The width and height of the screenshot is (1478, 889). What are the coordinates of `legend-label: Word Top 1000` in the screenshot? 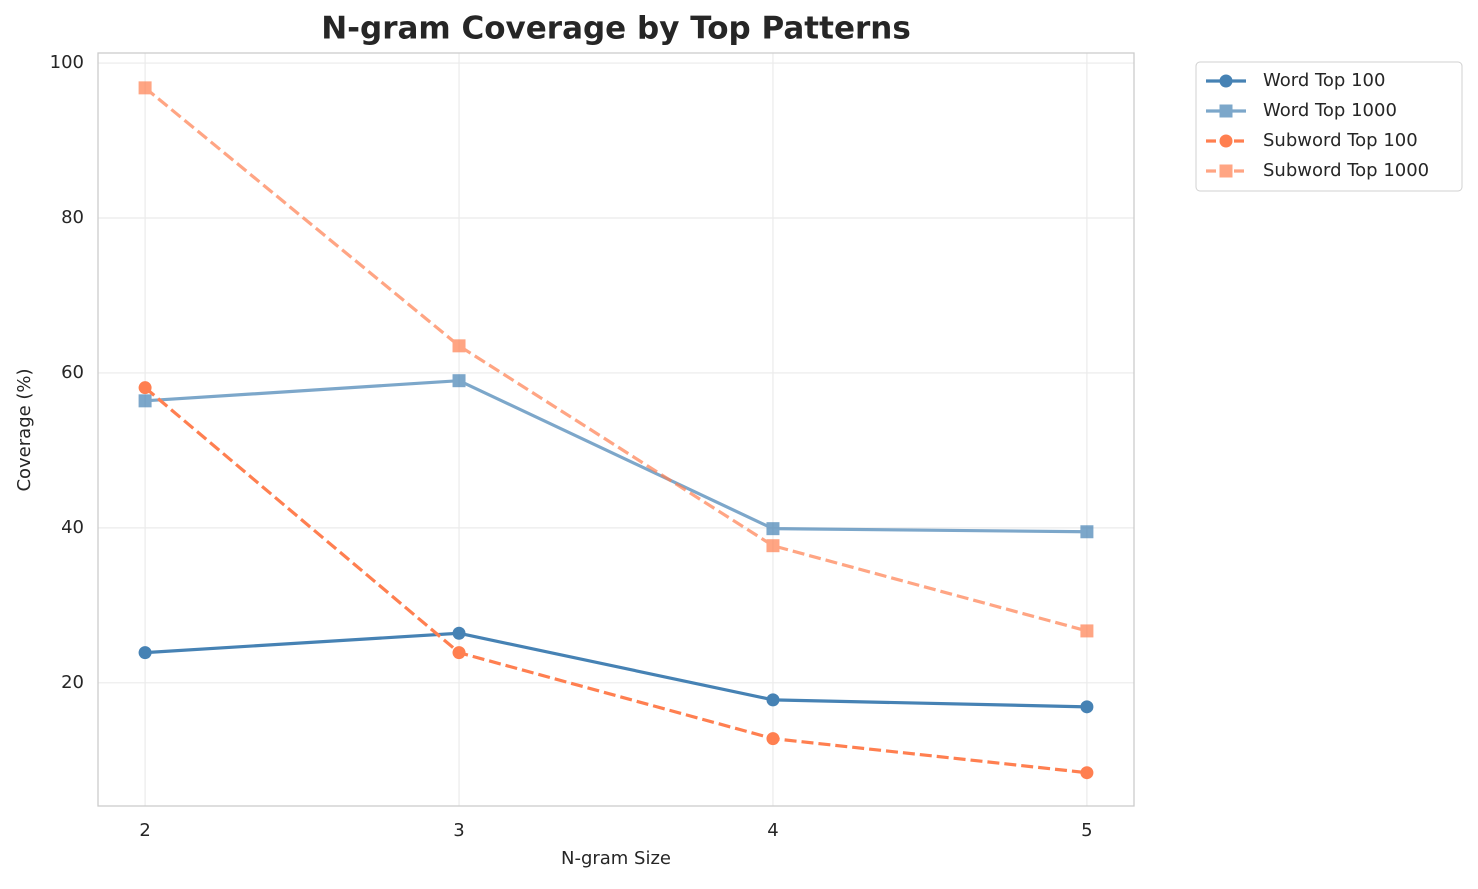 It's located at (1330, 110).